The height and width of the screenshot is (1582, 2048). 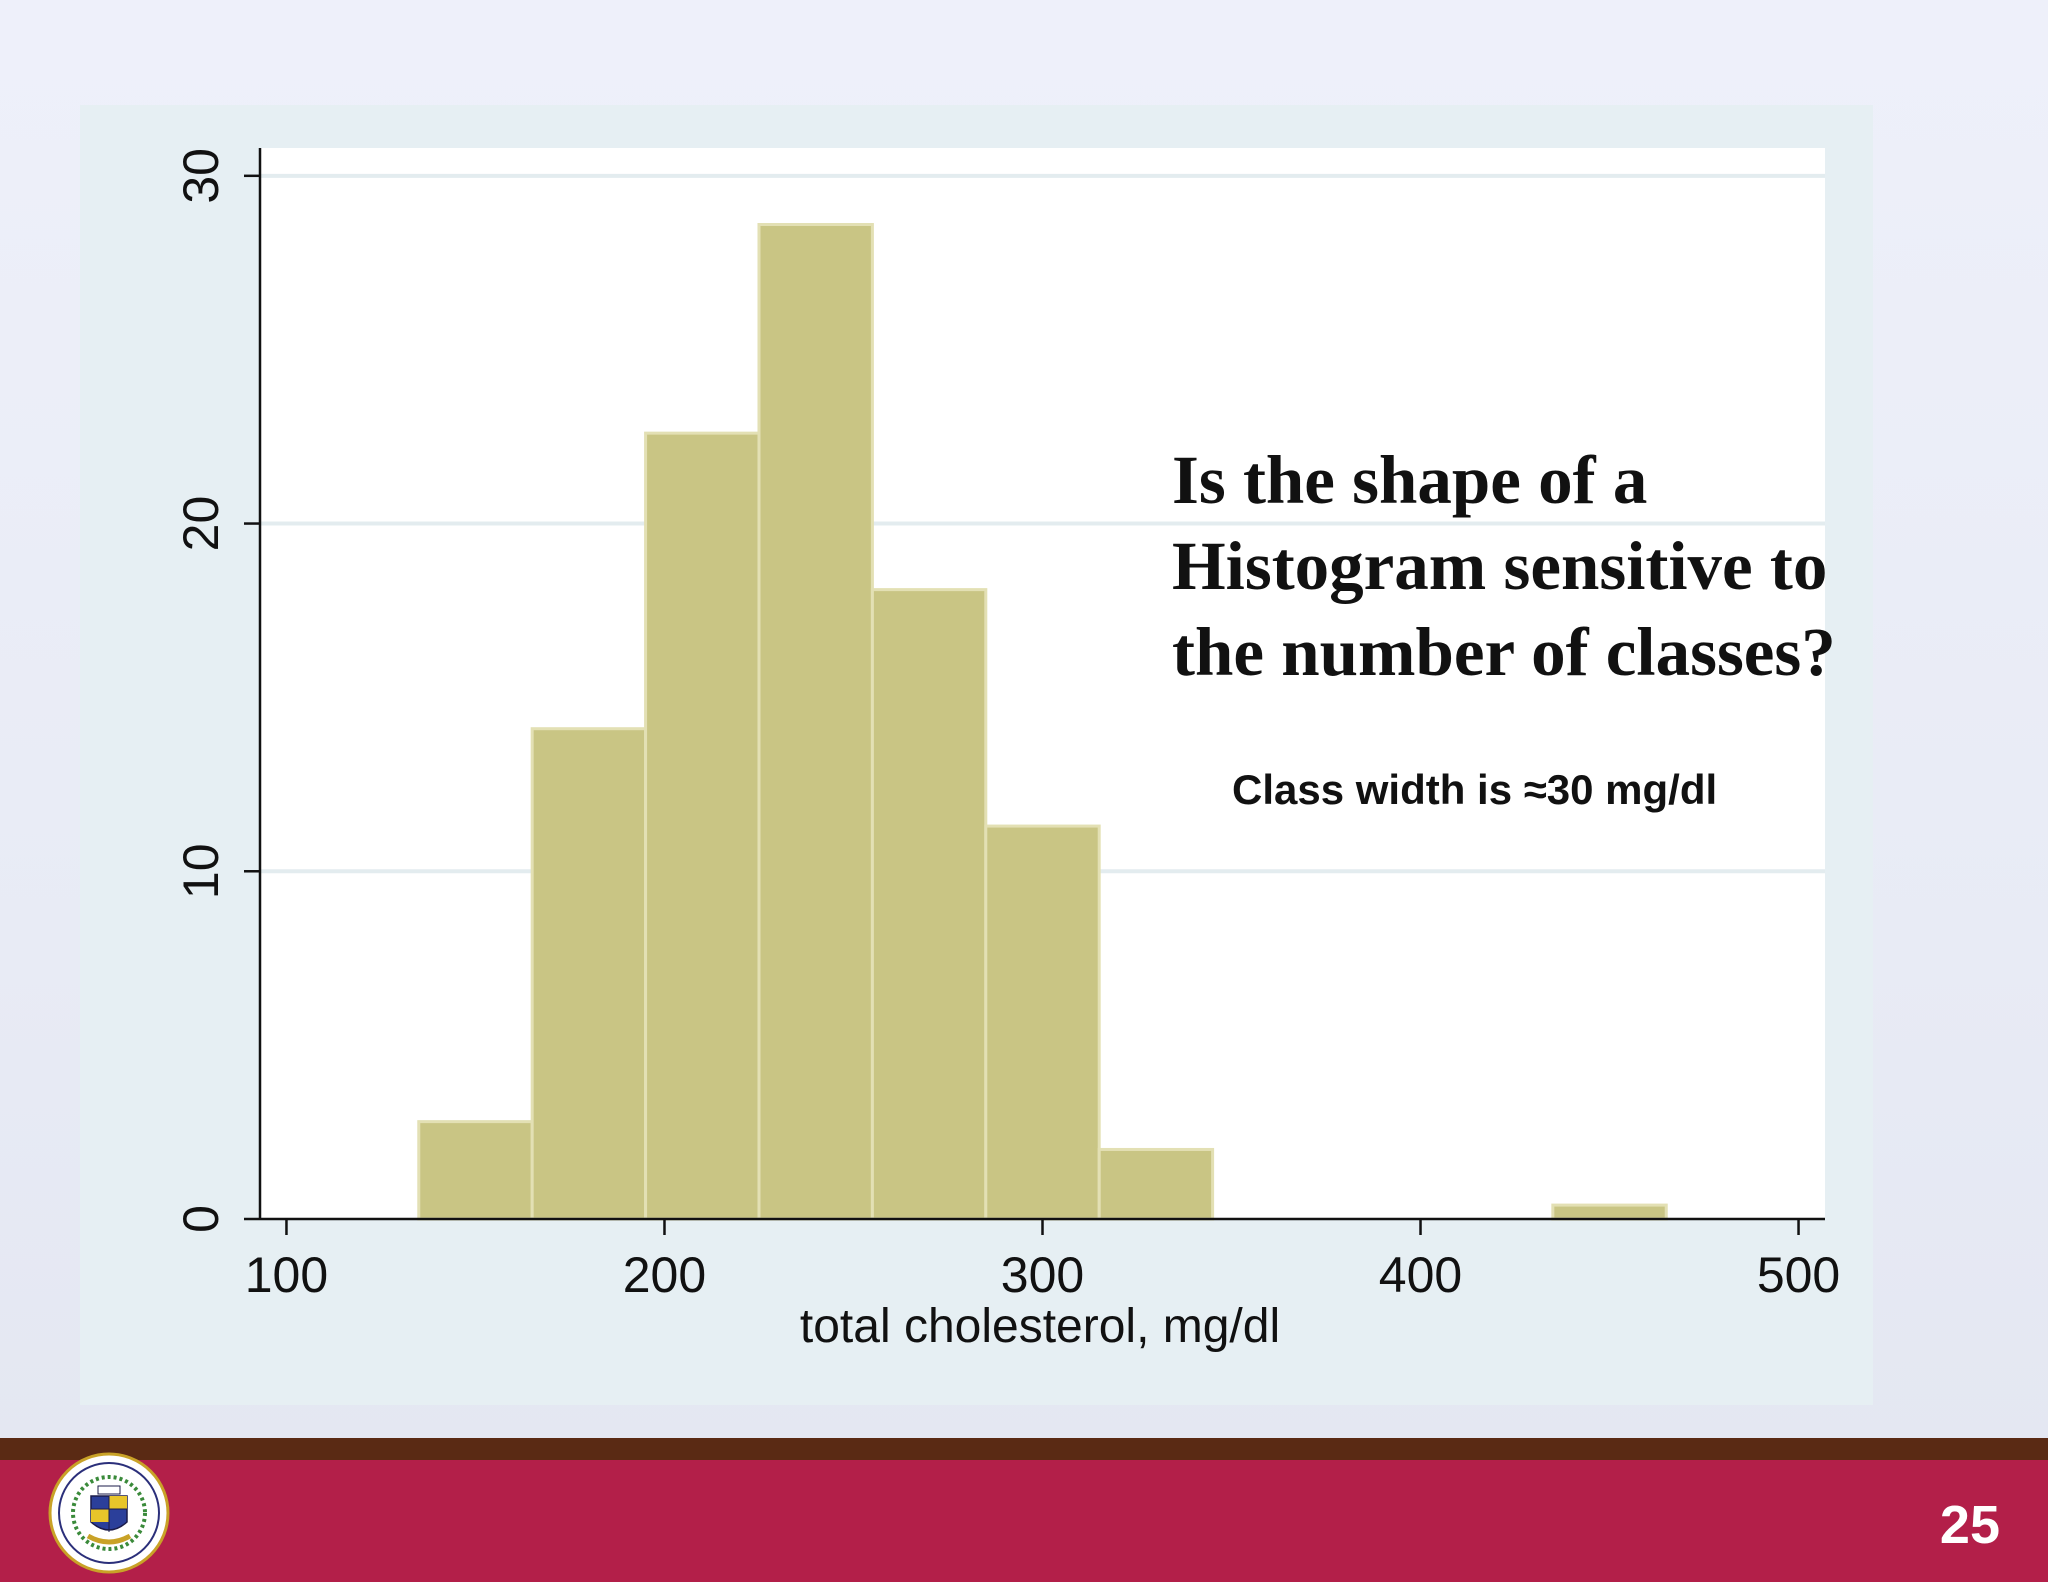 What do you see at coordinates (664, 1275) in the screenshot?
I see `x-tick-label-200: 200` at bounding box center [664, 1275].